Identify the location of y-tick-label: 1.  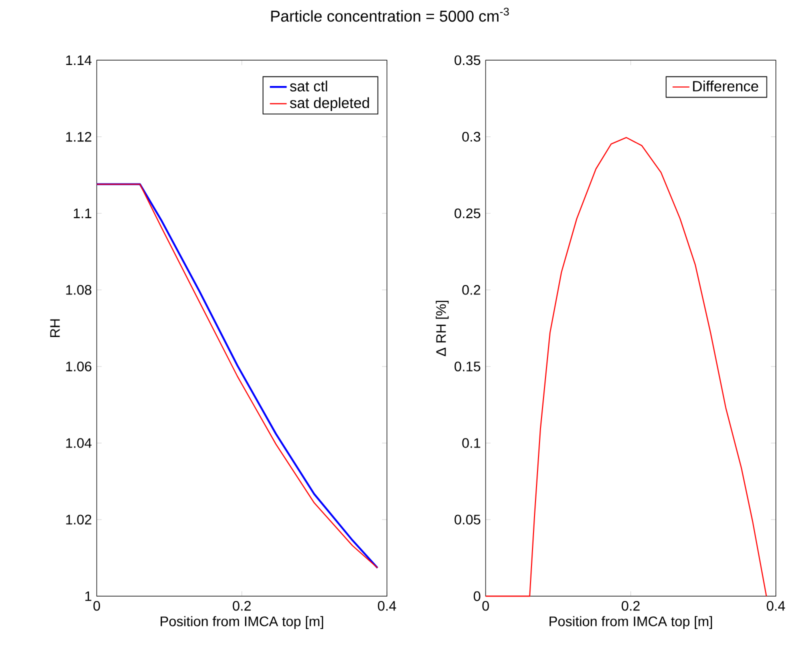
(88, 596).